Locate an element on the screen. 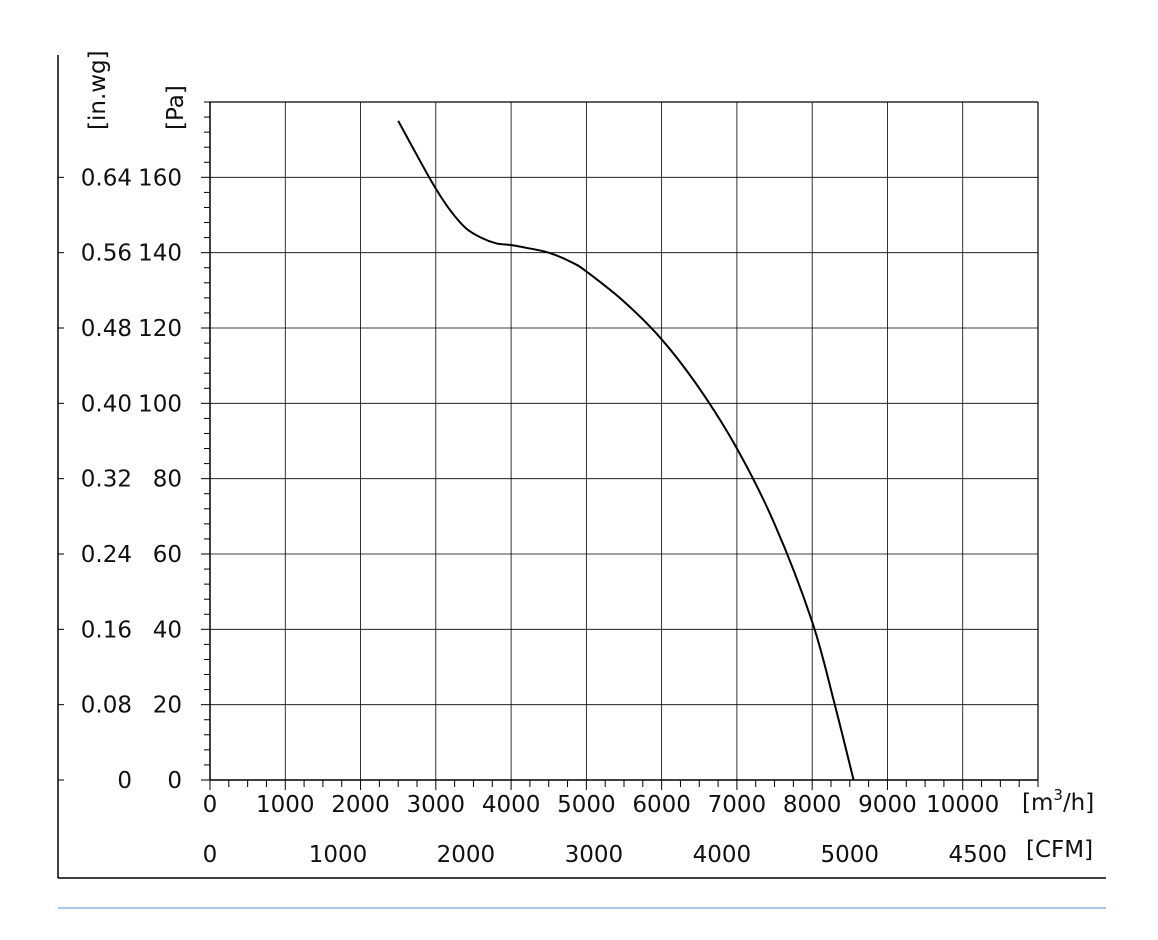  x-primary-unit-label: [m3/h] is located at coordinates (1058, 801).